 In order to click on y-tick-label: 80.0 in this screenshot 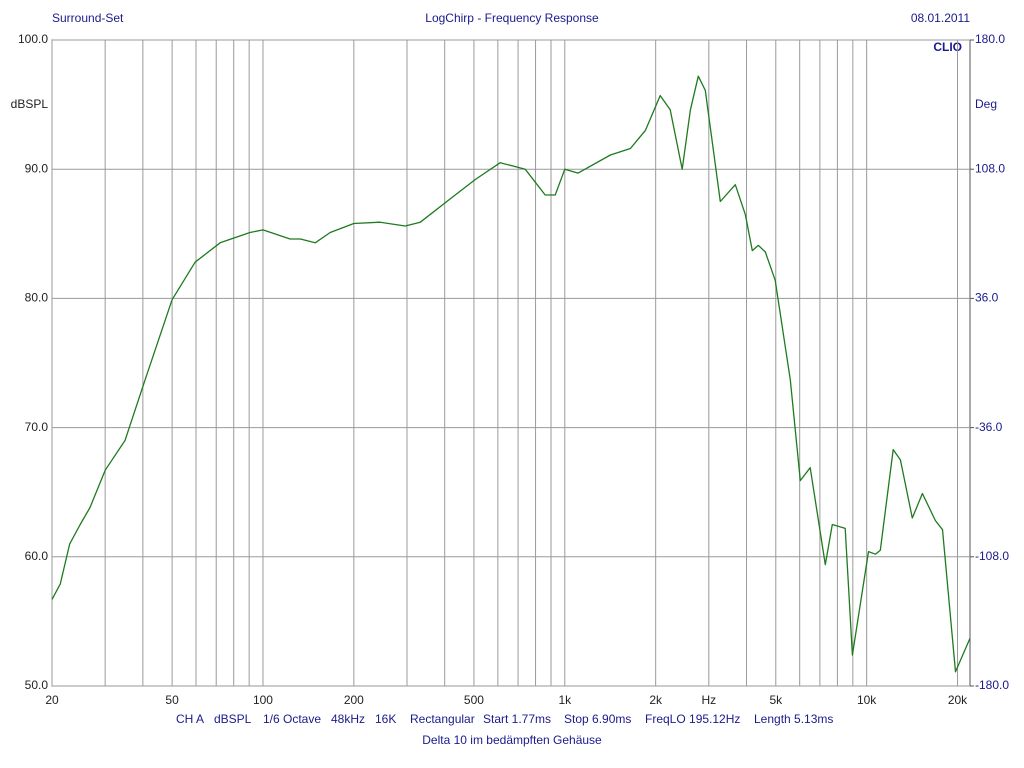, I will do `click(37, 298)`.